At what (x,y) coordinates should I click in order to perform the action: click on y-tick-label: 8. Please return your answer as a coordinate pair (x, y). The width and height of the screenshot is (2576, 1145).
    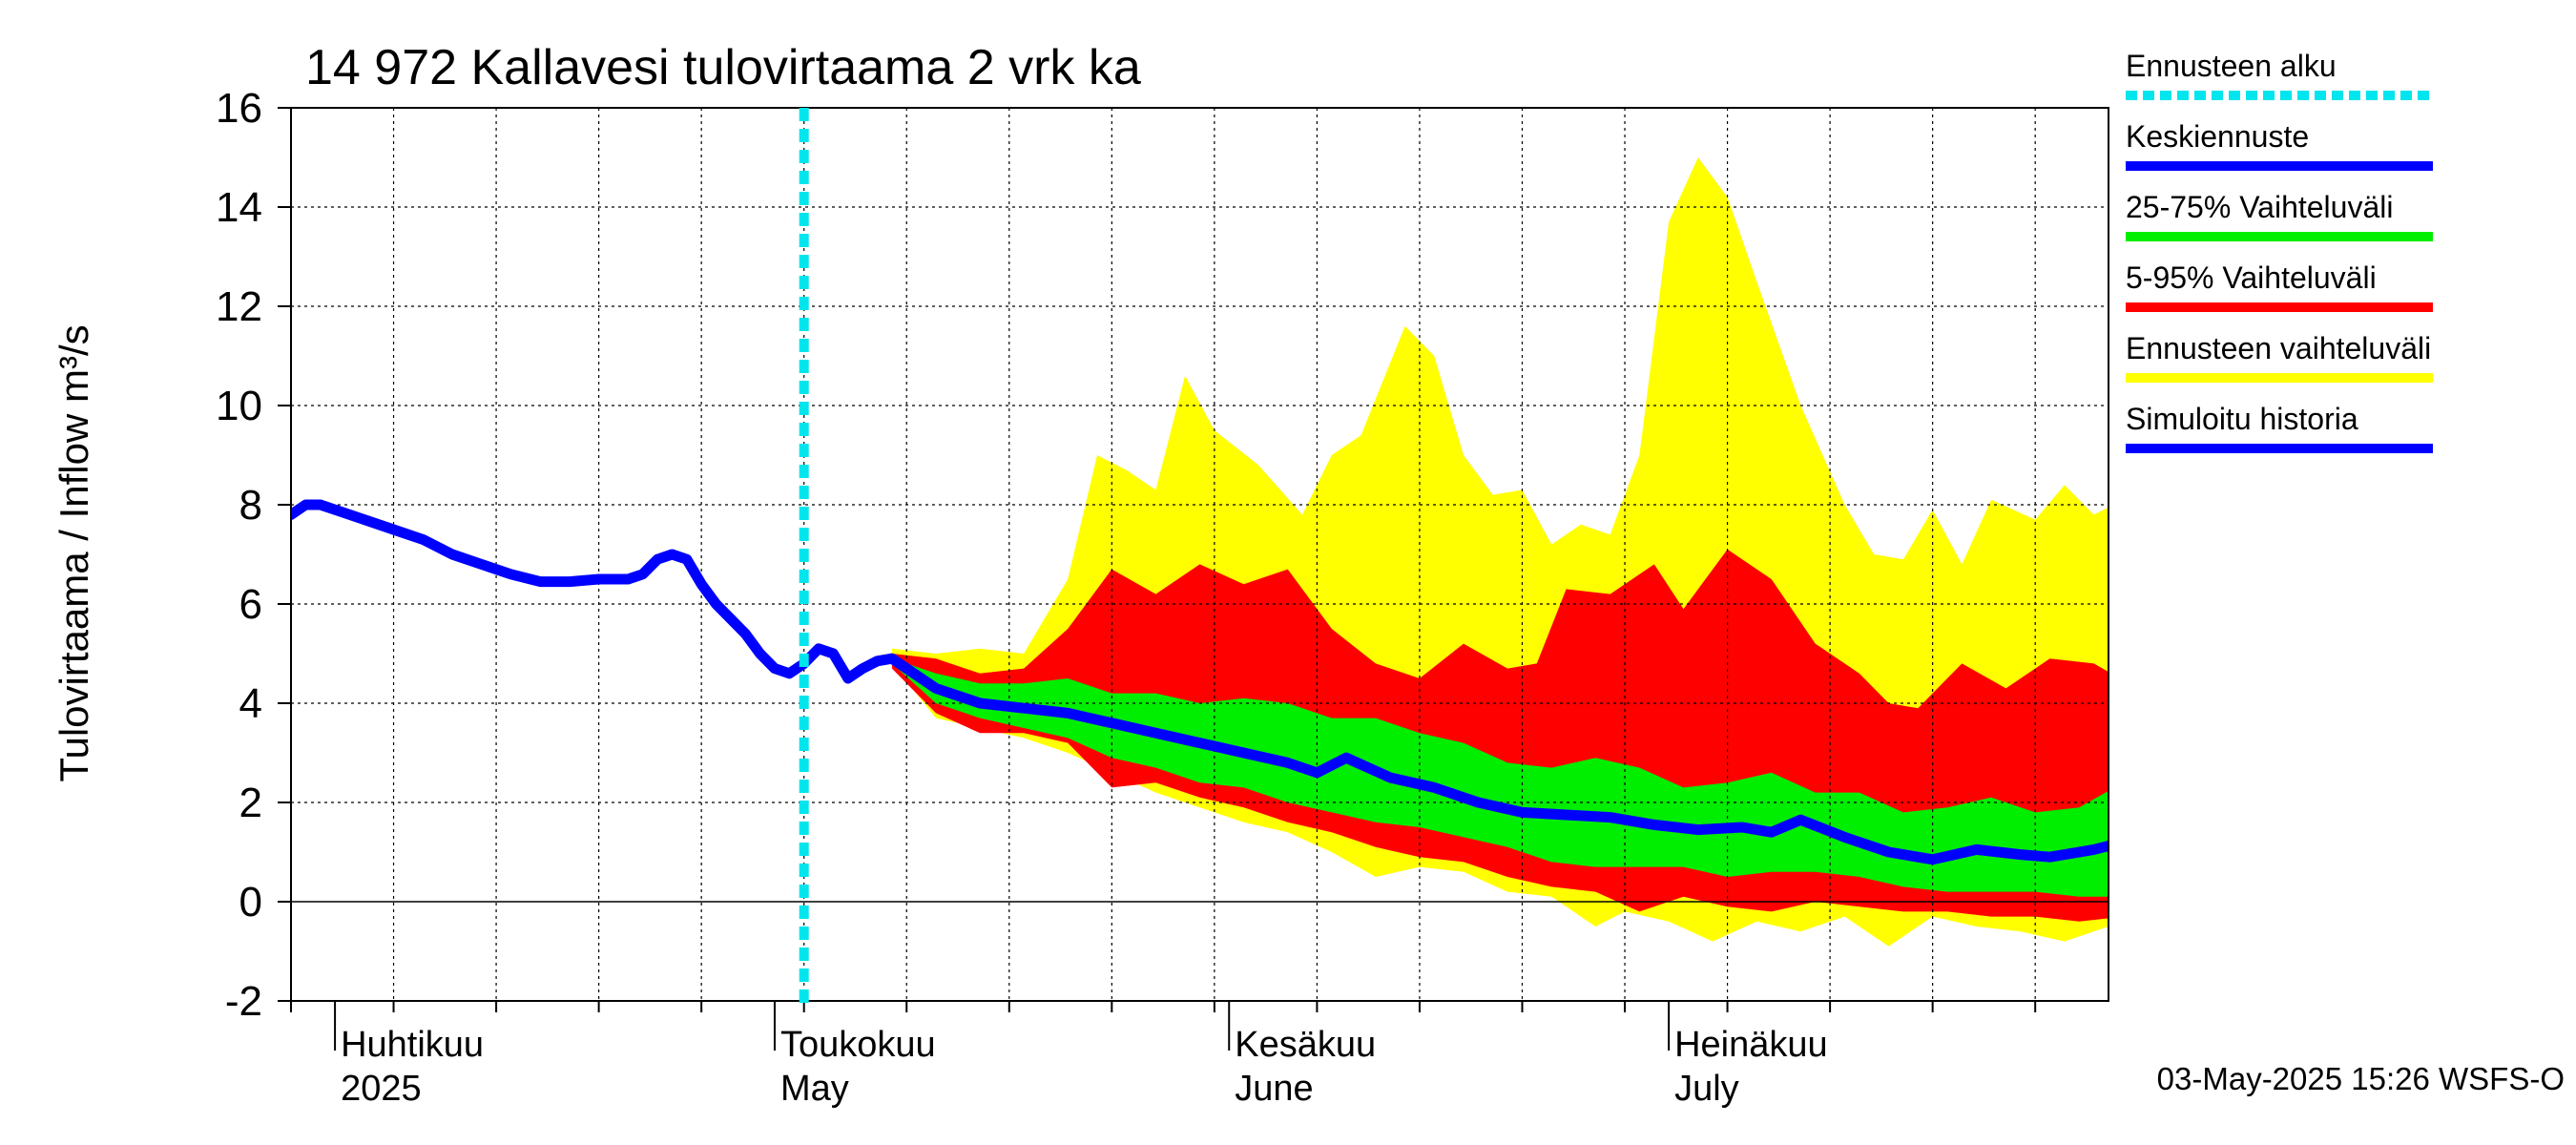
    Looking at the image, I should click on (250, 506).